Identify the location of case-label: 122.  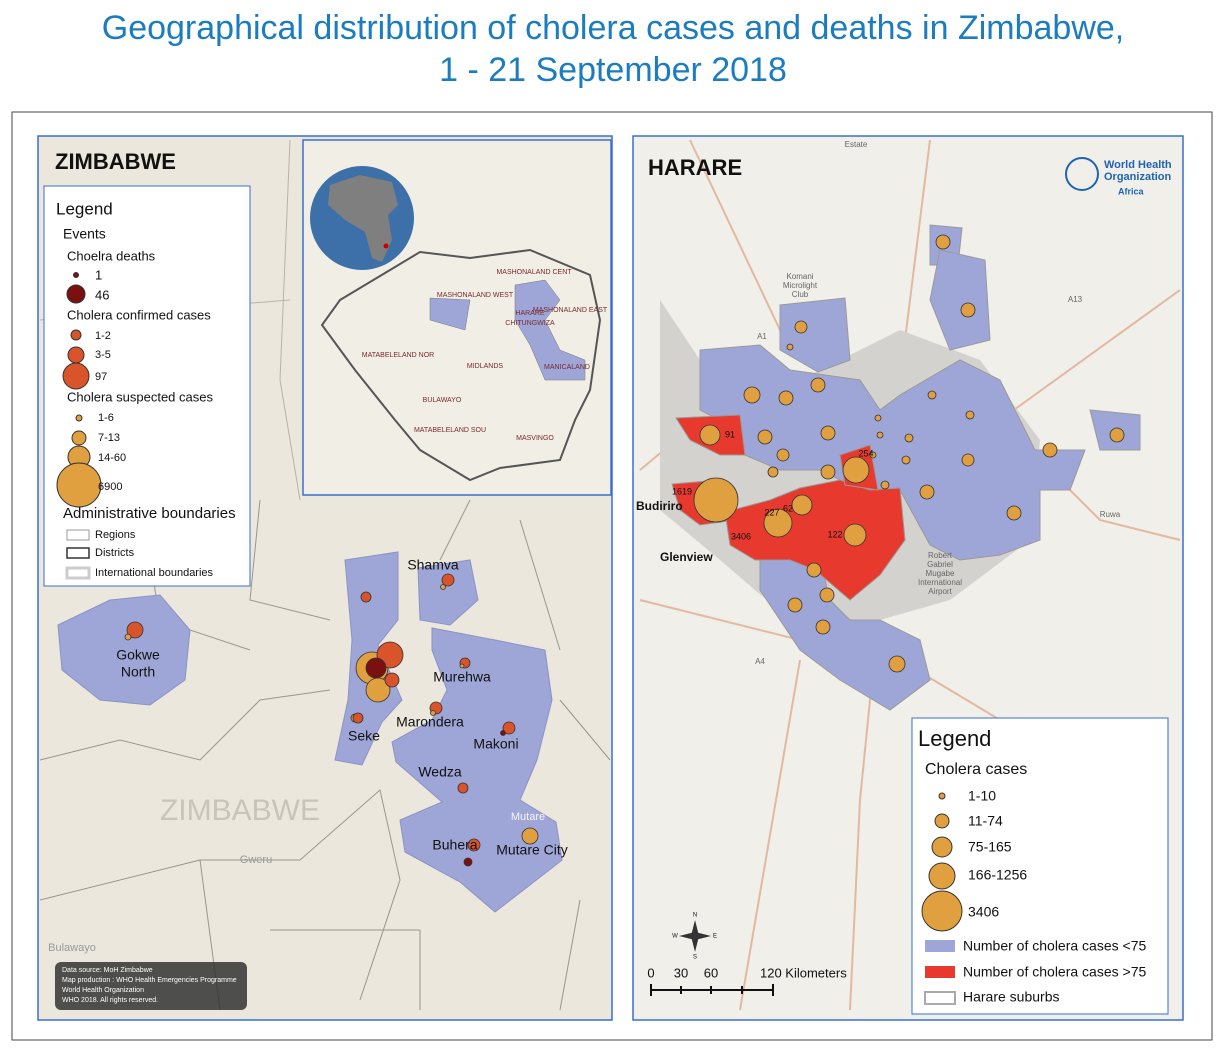
(834, 534).